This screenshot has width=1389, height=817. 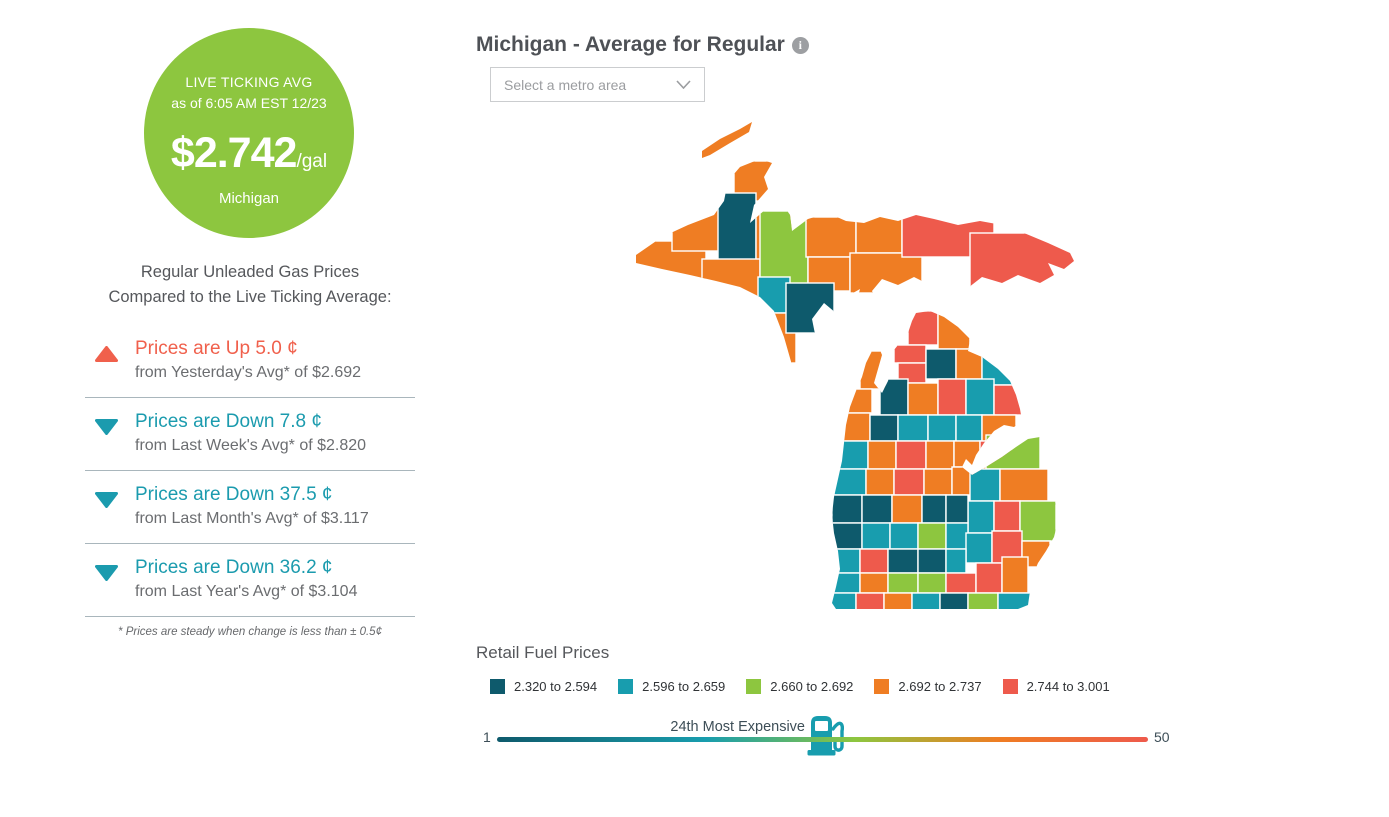 What do you see at coordinates (234, 494) in the screenshot?
I see `comparison-label: Prices are Down 37.5 ¢` at bounding box center [234, 494].